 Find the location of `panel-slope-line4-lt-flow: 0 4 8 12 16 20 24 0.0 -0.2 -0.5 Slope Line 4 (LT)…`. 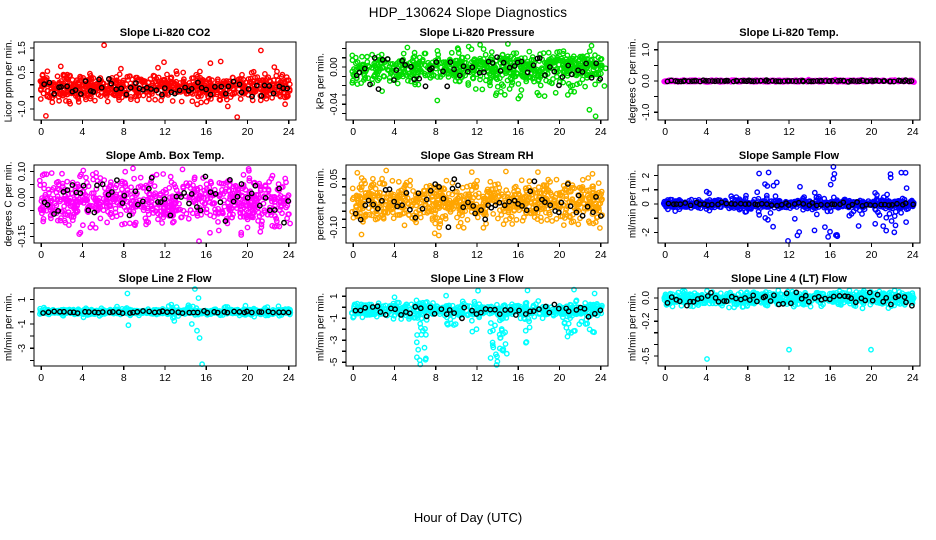

panel-slope-line4-lt-flow: 0 4 8 12 16 20 24 0.0 -0.2 -0.5 Slope Line 4 (LT)… is located at coordinates (780, 329).